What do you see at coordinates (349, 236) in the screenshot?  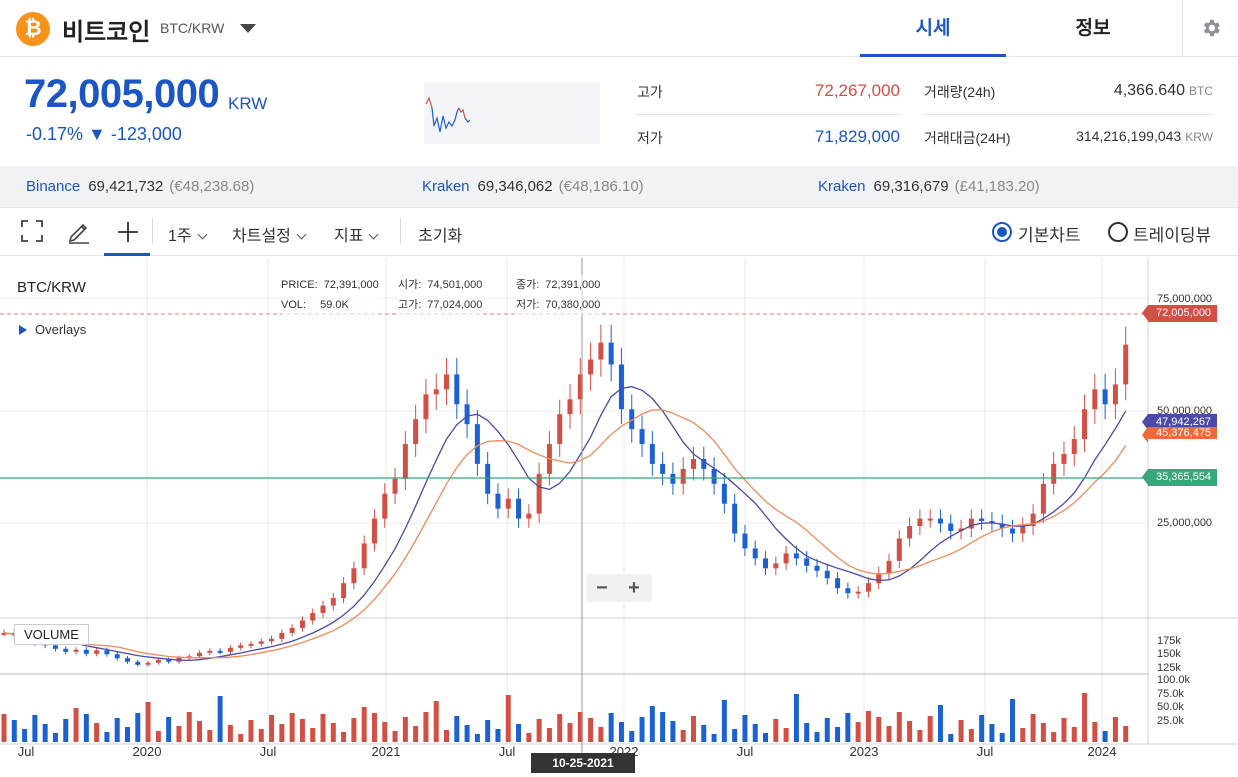 I see `indicators-label: 지표` at bounding box center [349, 236].